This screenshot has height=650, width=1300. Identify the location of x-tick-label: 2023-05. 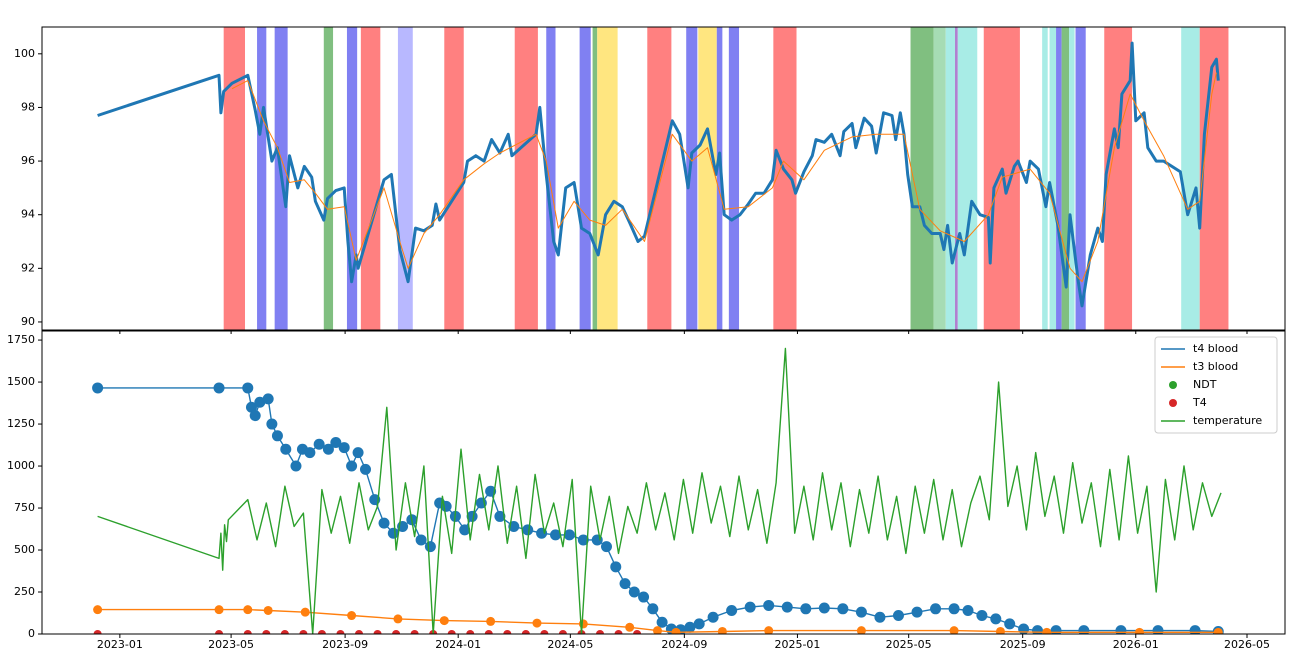
(231, 644).